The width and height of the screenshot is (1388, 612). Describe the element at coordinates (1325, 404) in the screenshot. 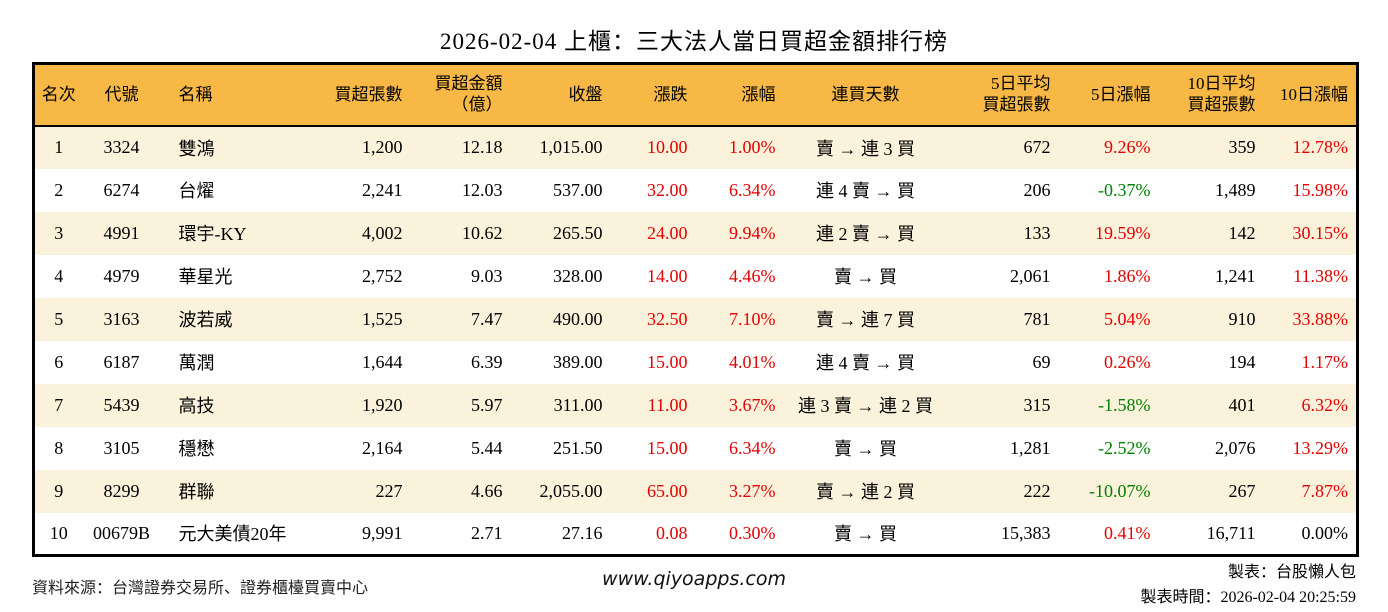

I see `cell-pct10: 6.32%` at that location.